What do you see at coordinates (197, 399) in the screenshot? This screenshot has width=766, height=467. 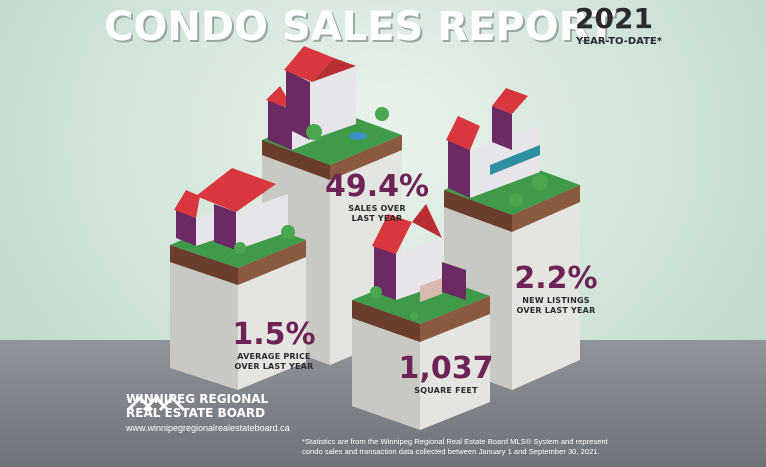 I see `brand-name-line1: WINNIPEG REGIONAL` at bounding box center [197, 399].